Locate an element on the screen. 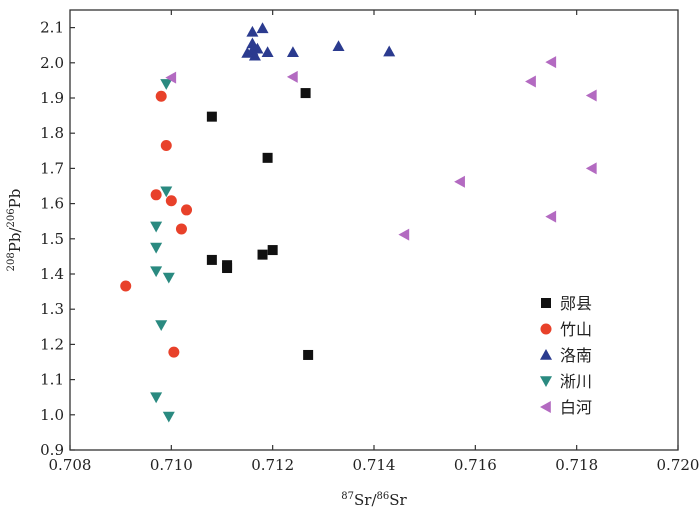  x-tick-label: 0.710 is located at coordinates (171, 465).